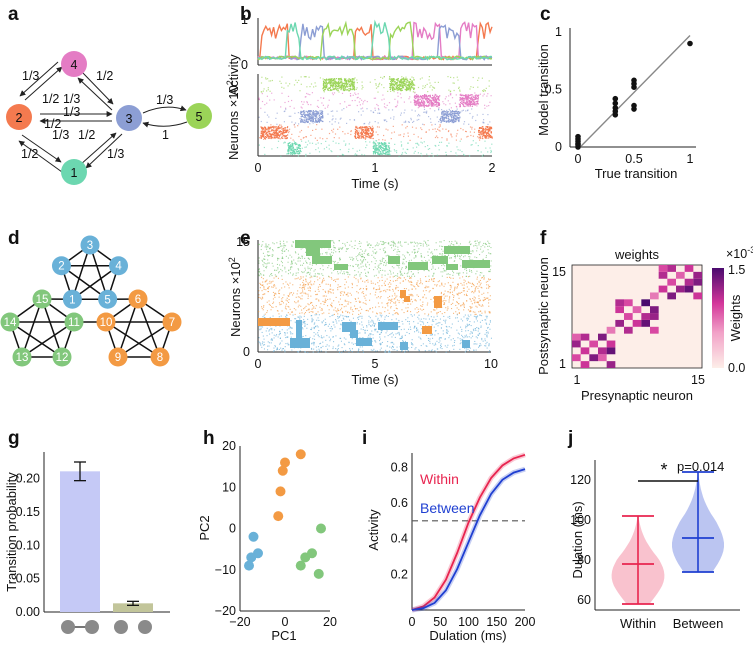  I want to click on scatter-point, so click(634, 80).